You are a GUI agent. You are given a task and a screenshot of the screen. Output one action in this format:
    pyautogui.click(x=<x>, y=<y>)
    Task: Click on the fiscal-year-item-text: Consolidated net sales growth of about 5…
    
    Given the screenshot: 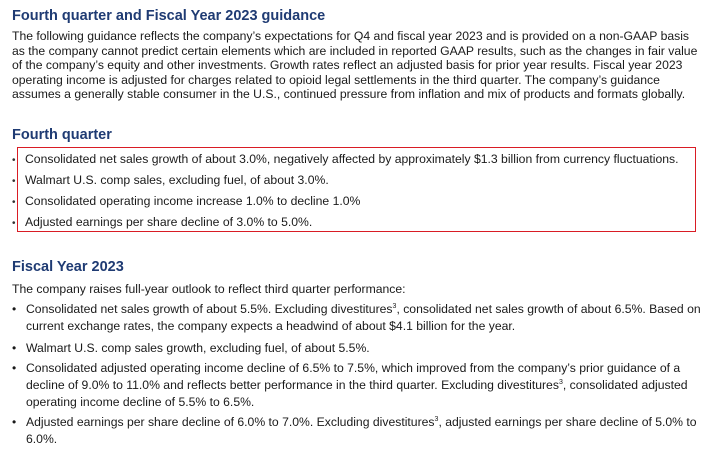 What is the action you would take?
    pyautogui.click(x=363, y=317)
    